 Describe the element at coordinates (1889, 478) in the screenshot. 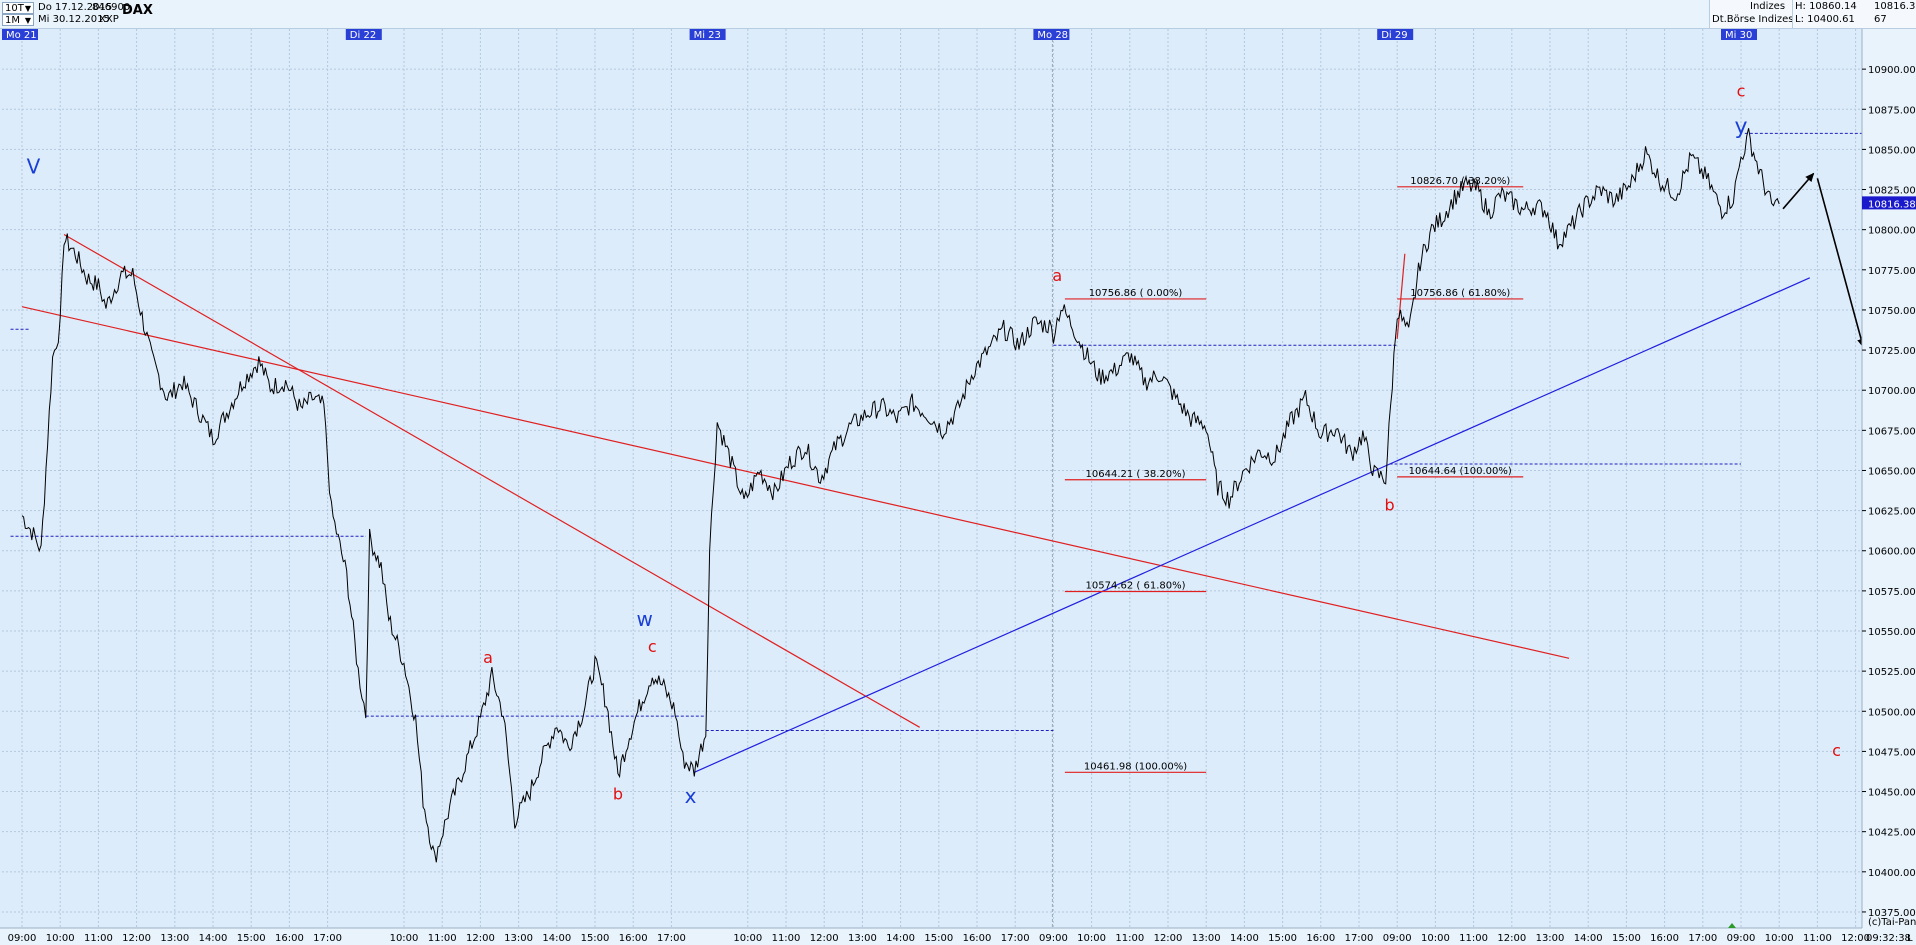

I see `y-axis-bg` at that location.